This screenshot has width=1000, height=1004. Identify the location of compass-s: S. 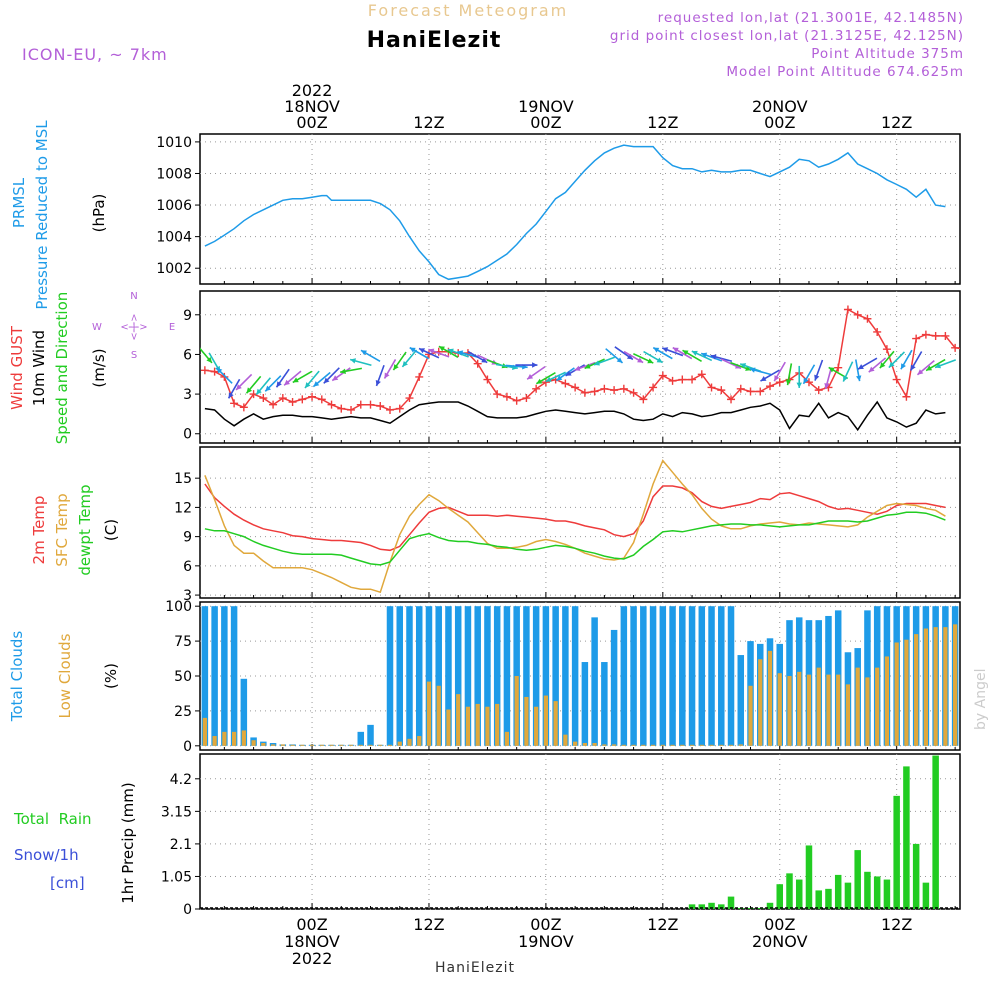
(134, 355).